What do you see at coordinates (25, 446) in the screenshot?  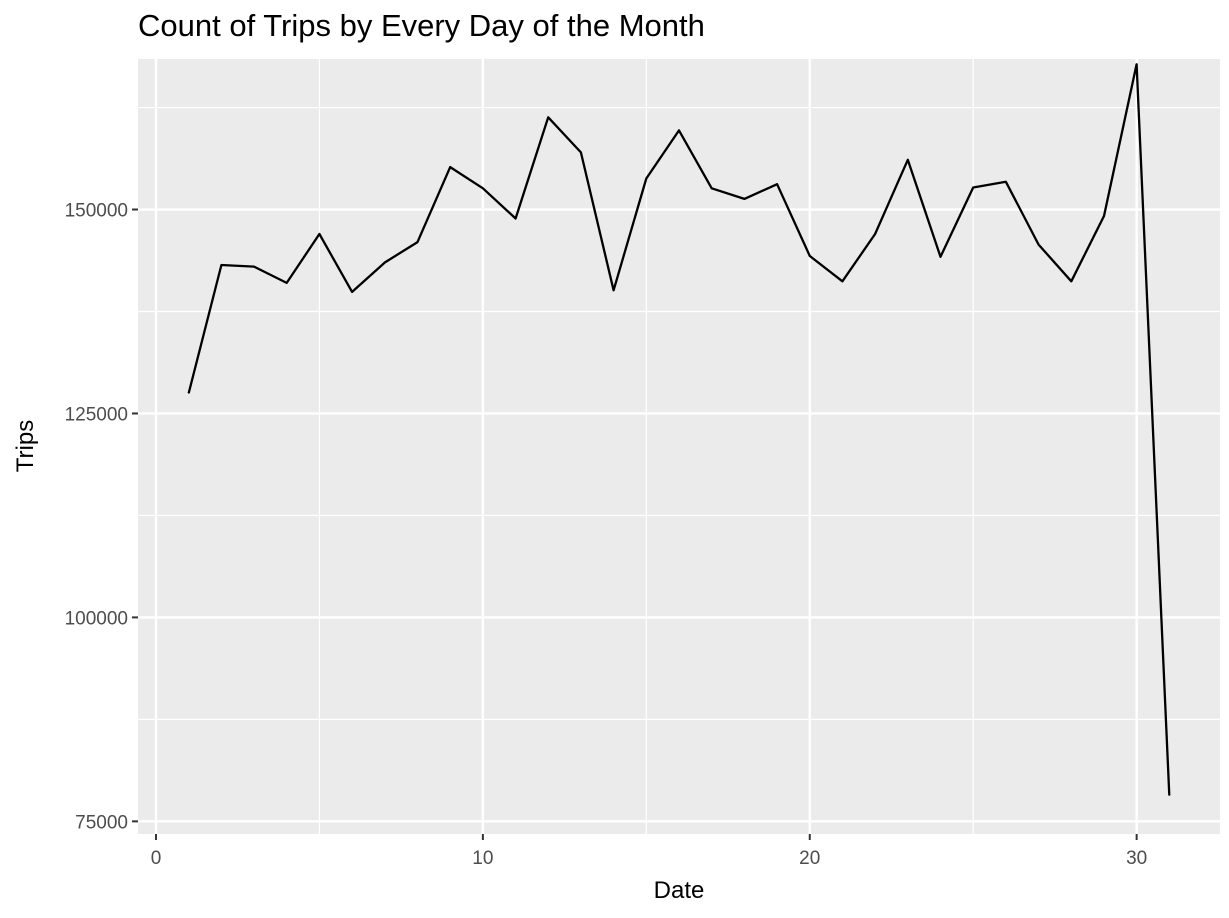 I see `y-axis-title: Trips` at bounding box center [25, 446].